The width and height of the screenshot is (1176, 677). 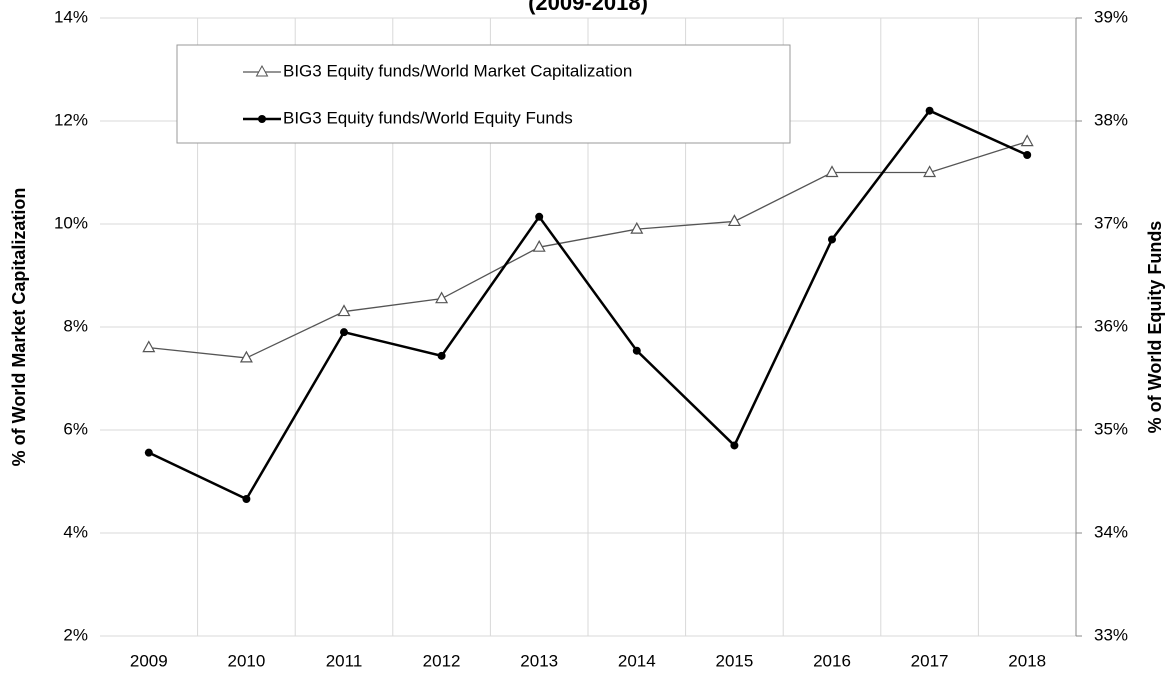 What do you see at coordinates (734, 660) in the screenshot?
I see `x-tick-label: 2015` at bounding box center [734, 660].